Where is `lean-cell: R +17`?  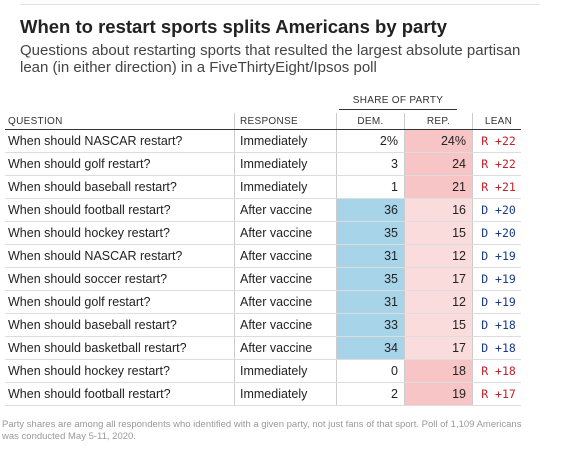 lean-cell: R +17 is located at coordinates (496, 394).